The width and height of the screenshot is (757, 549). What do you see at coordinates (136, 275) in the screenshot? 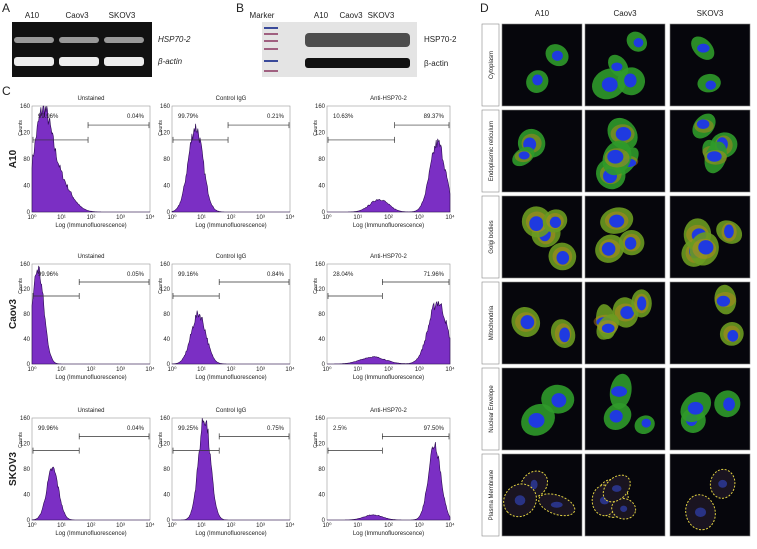
I see `gate-percent: 0.05%` at bounding box center [136, 275].